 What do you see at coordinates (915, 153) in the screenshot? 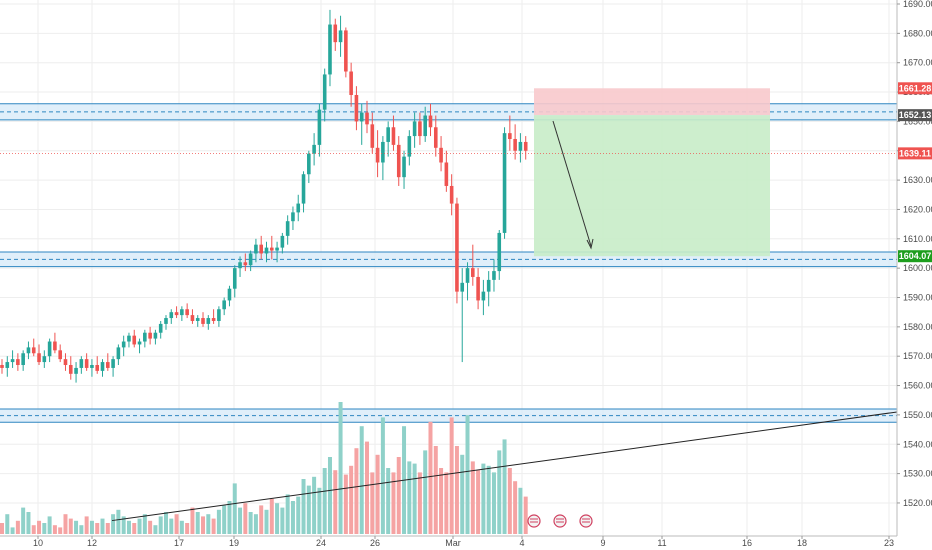
I see `price-badge-label: 1639.11` at bounding box center [915, 153].